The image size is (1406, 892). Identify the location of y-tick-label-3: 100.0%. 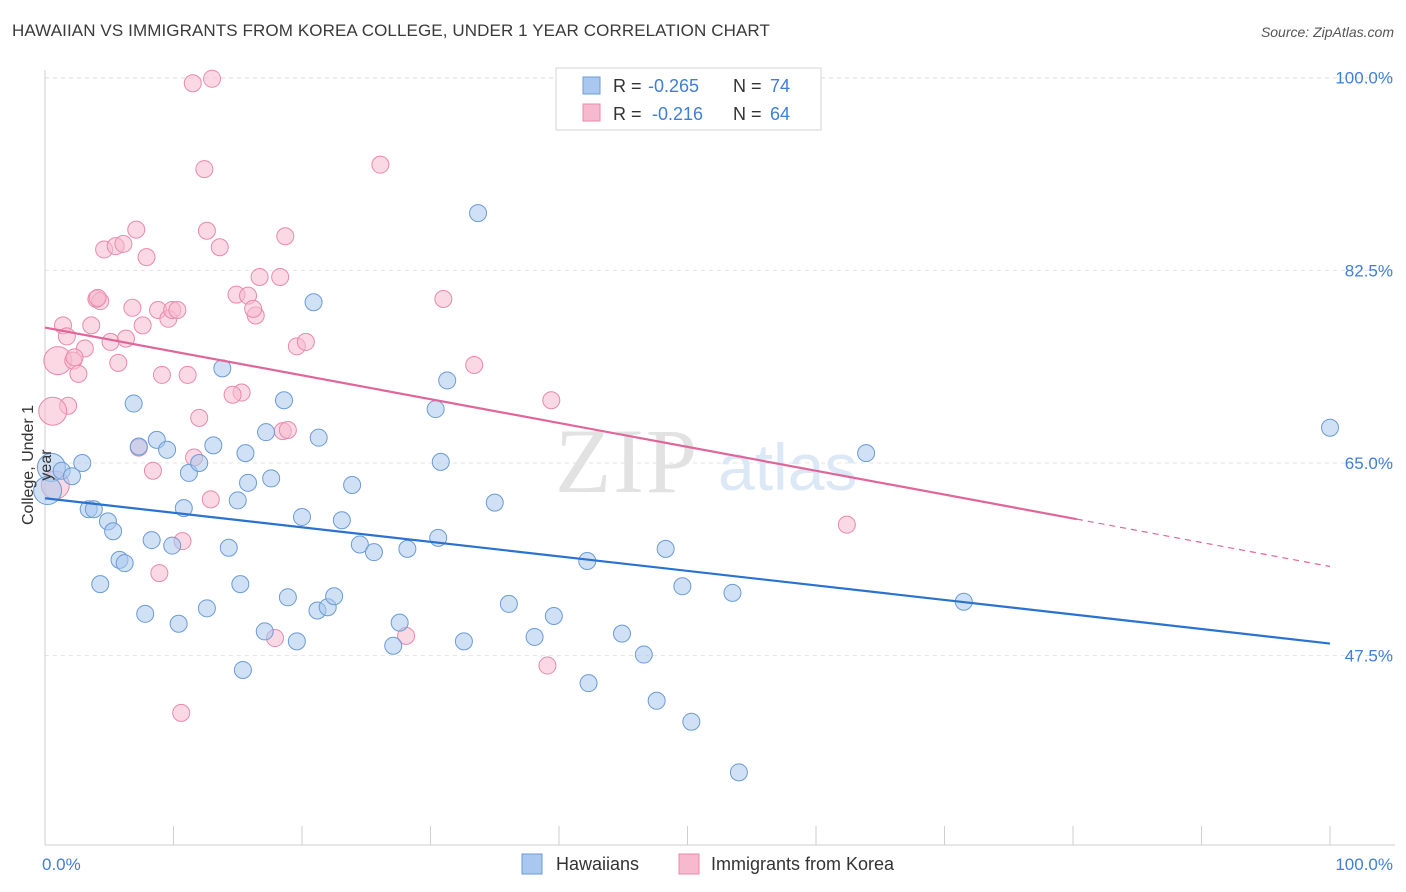
(1364, 78).